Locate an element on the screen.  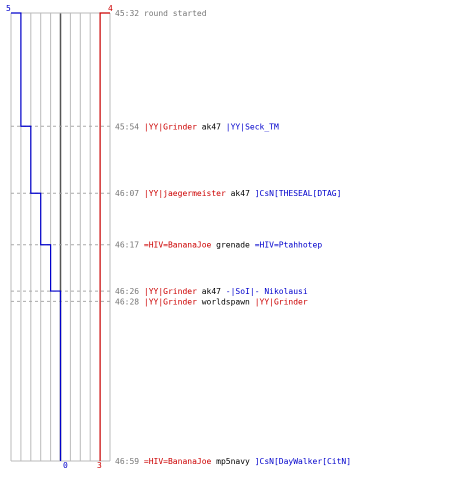
event-part: round started is located at coordinates (175, 13).